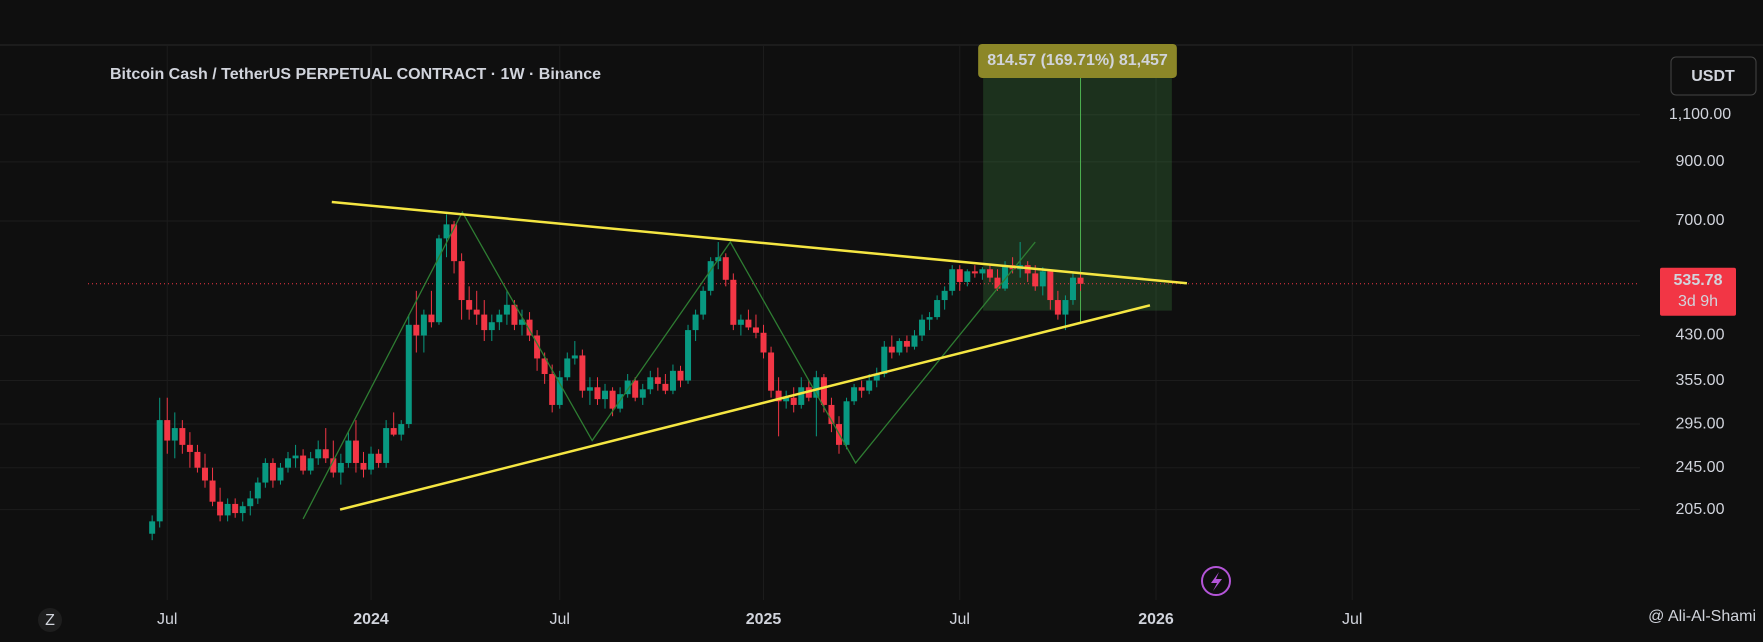 Image resolution: width=1763 pixels, height=642 pixels. Describe the element at coordinates (1700, 380) in the screenshot. I see `y-tick-label: 355.00` at that location.